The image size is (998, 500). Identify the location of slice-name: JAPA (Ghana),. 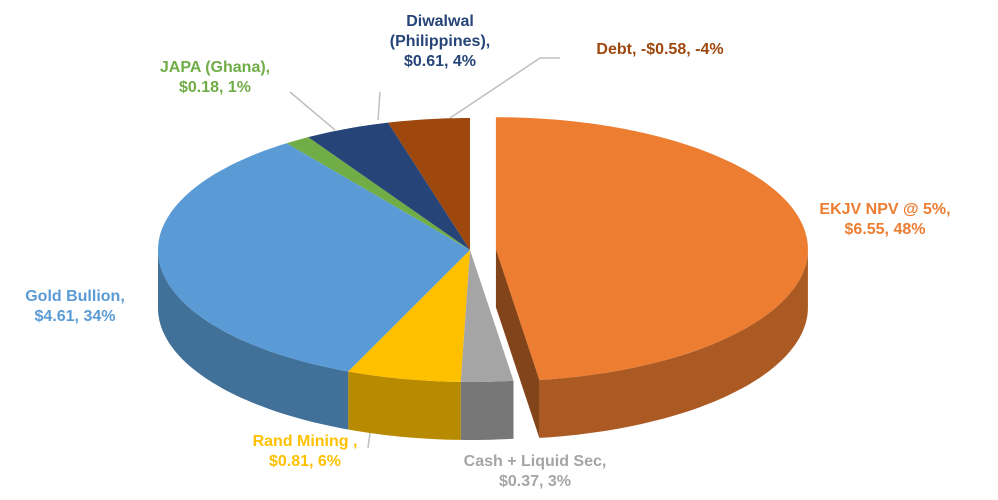
(215, 67).